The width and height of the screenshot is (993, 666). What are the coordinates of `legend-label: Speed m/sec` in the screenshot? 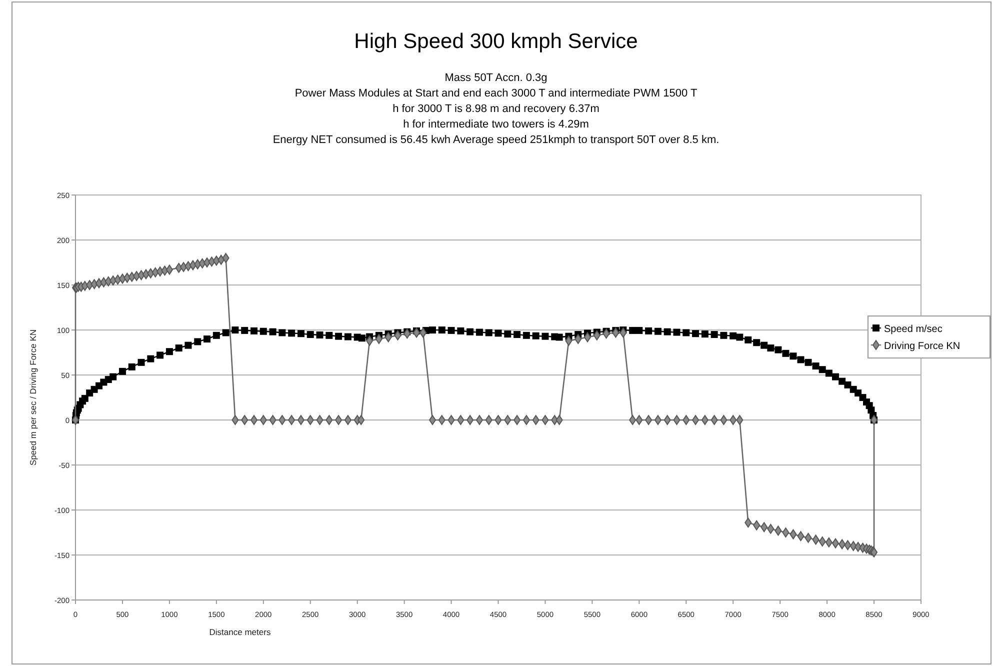 It's located at (913, 329).